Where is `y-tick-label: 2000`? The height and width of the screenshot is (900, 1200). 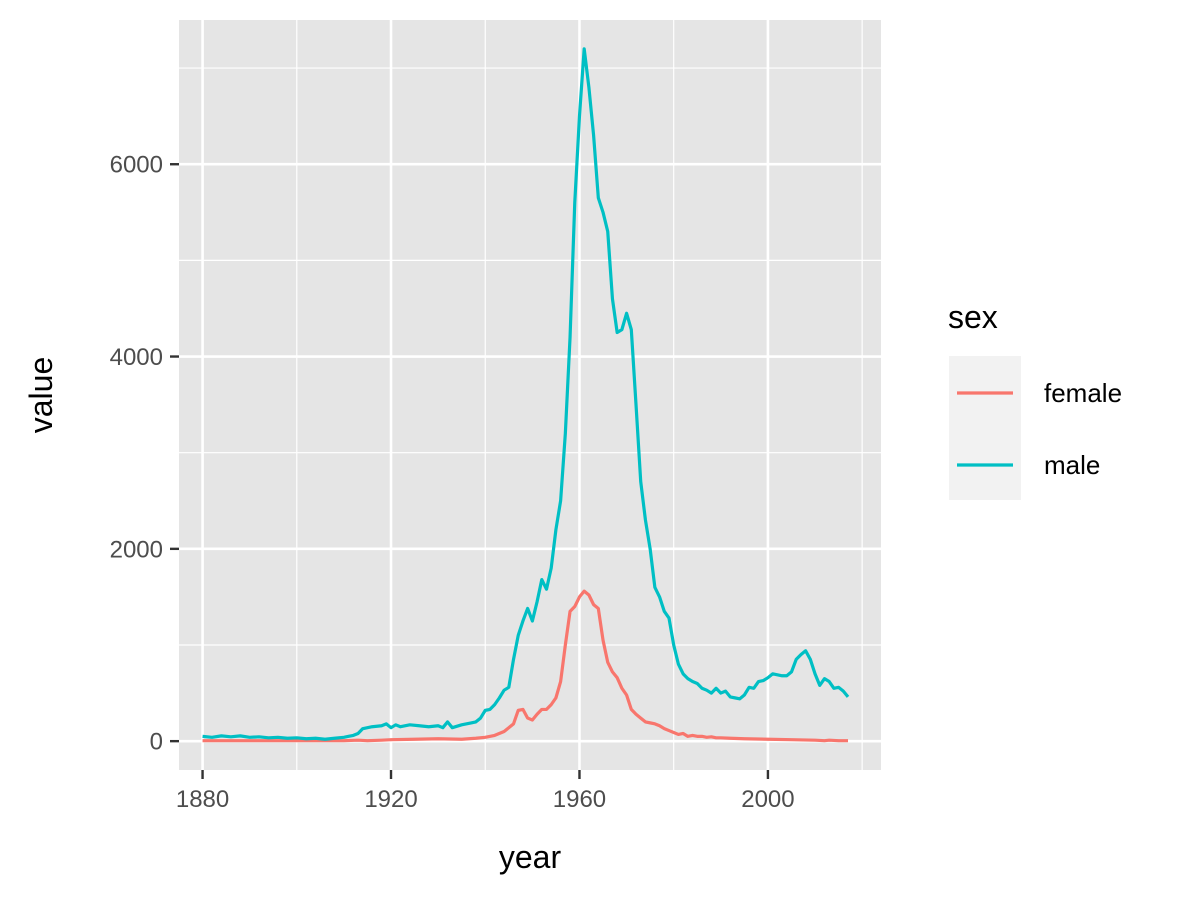
y-tick-label: 2000 is located at coordinates (136, 549).